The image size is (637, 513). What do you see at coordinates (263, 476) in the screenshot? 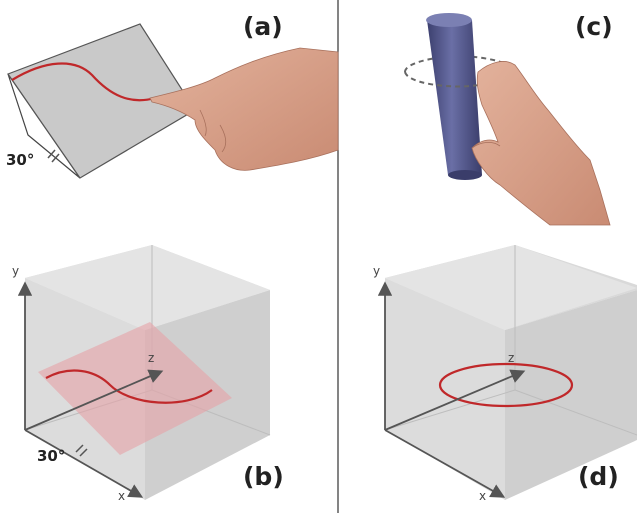
I see `panel-label-b: (b)` at bounding box center [263, 476].